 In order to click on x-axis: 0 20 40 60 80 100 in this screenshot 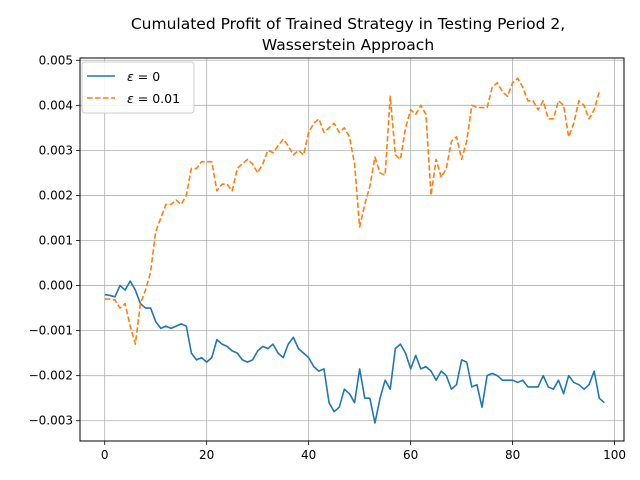, I will do `click(363, 451)`.